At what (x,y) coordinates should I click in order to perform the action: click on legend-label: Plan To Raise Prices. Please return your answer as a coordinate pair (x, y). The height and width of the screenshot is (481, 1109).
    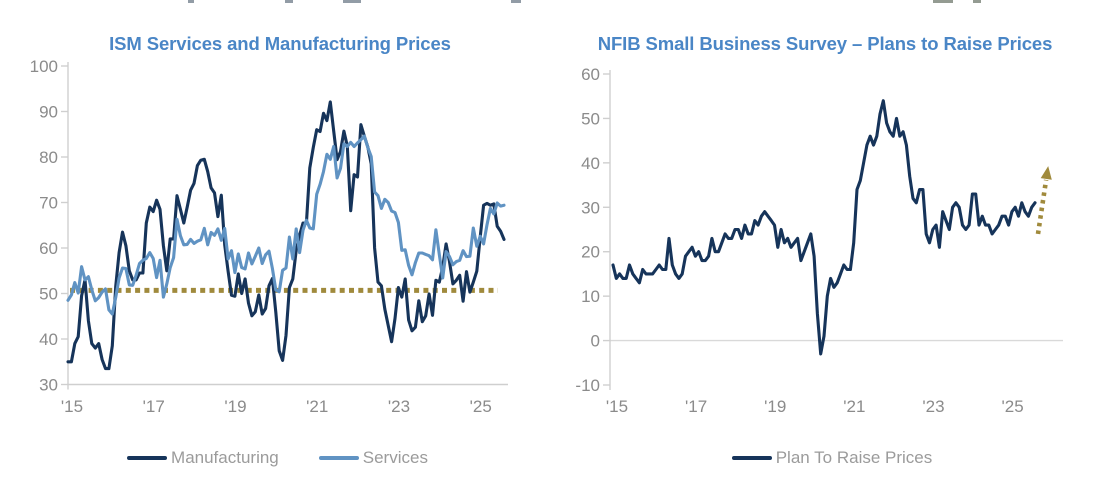
    Looking at the image, I should click on (854, 457).